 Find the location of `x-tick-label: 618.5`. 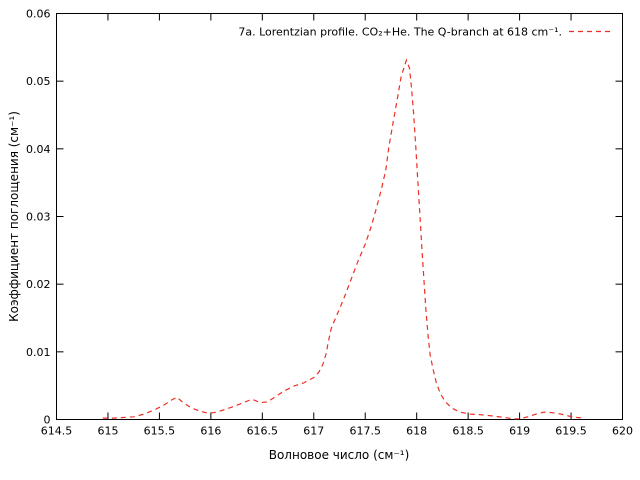

x-tick-label: 618.5 is located at coordinates (468, 431).